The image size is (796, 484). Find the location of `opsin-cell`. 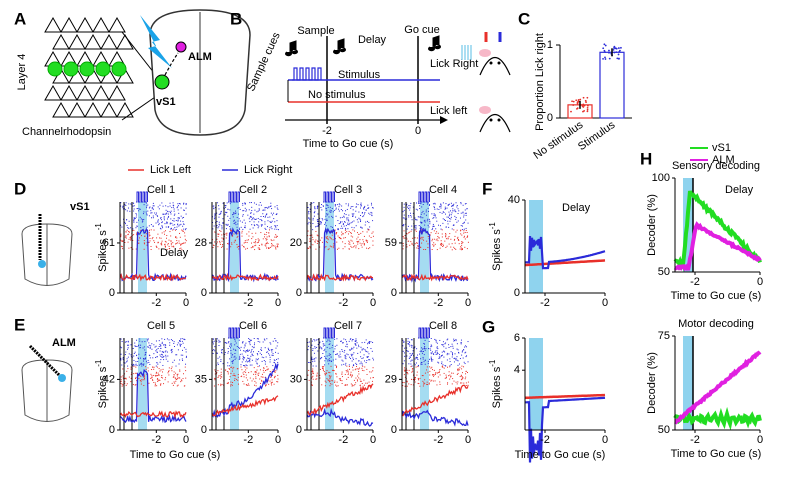

opsin-cell is located at coordinates (103, 69).